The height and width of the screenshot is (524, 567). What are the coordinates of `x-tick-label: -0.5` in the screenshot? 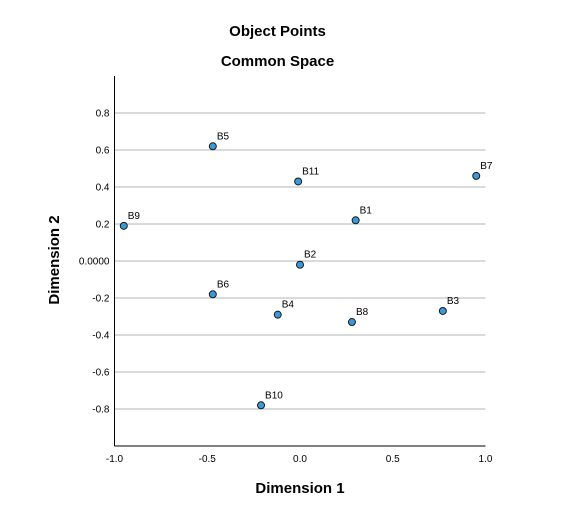 It's located at (208, 459).